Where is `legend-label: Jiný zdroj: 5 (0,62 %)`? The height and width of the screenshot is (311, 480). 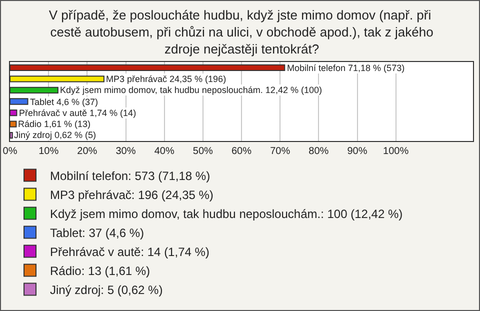 legend-label: Jiný zdroj: 5 (0,62 %) is located at coordinates (106, 289).